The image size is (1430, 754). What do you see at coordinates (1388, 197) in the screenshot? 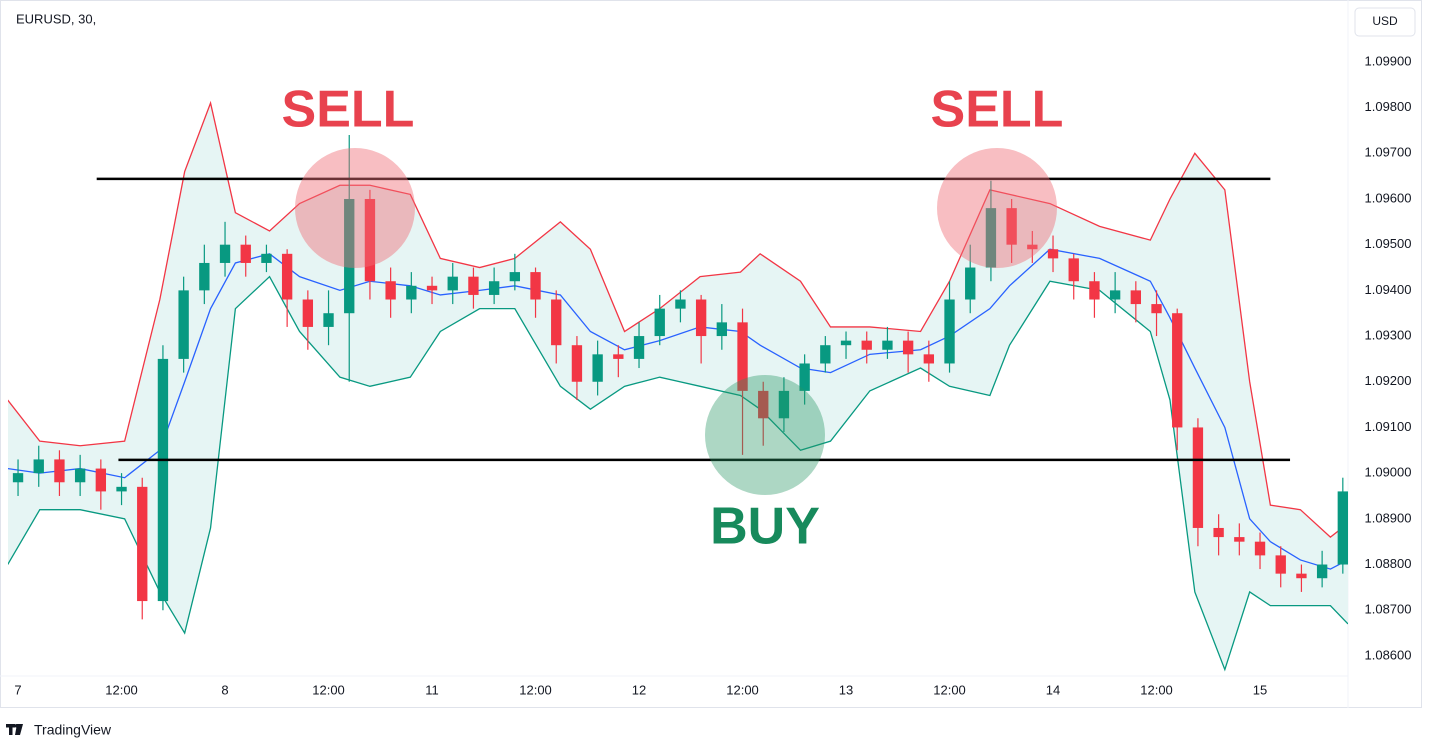
I see `y-tick-label: 1.09600` at bounding box center [1388, 197].